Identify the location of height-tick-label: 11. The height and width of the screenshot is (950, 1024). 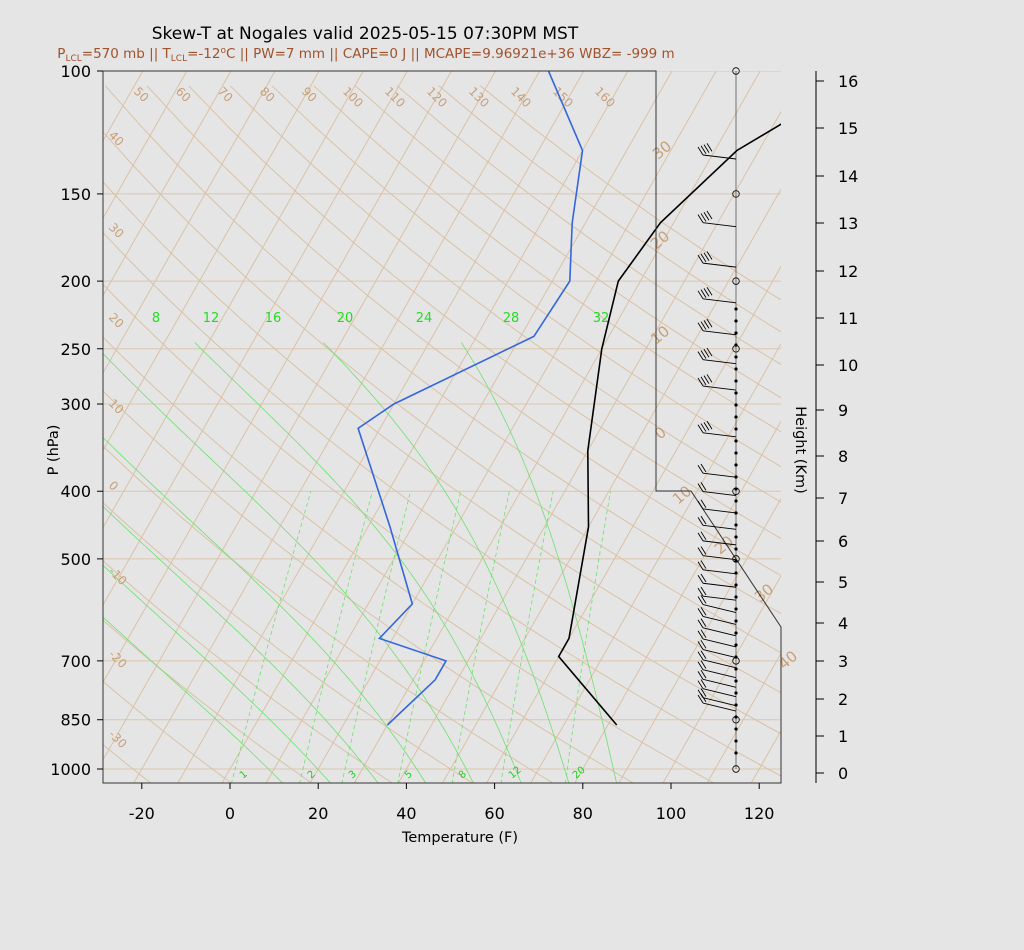
(848, 318).